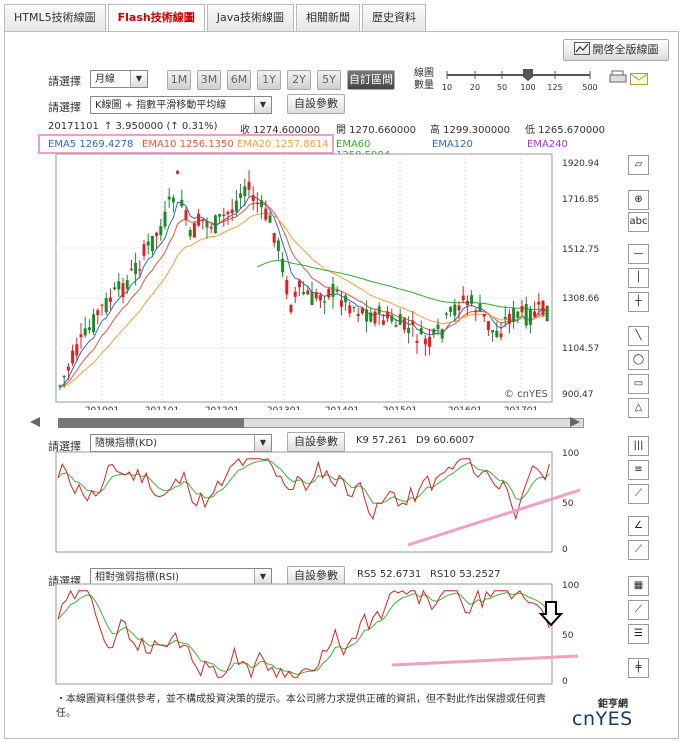  I want to click on range-1m-button: 1M, so click(179, 80).